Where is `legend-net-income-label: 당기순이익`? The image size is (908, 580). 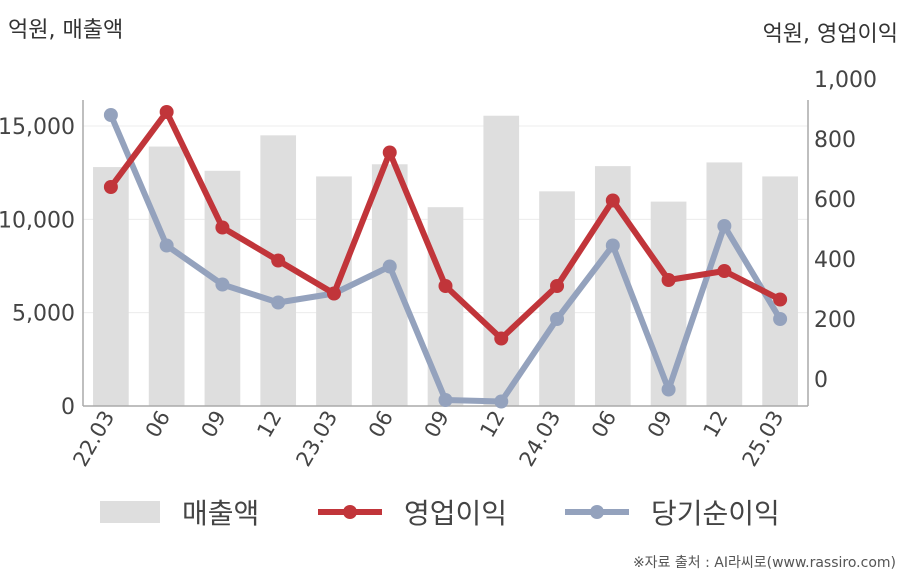 legend-net-income-label: 당기순이익 is located at coordinates (715, 513).